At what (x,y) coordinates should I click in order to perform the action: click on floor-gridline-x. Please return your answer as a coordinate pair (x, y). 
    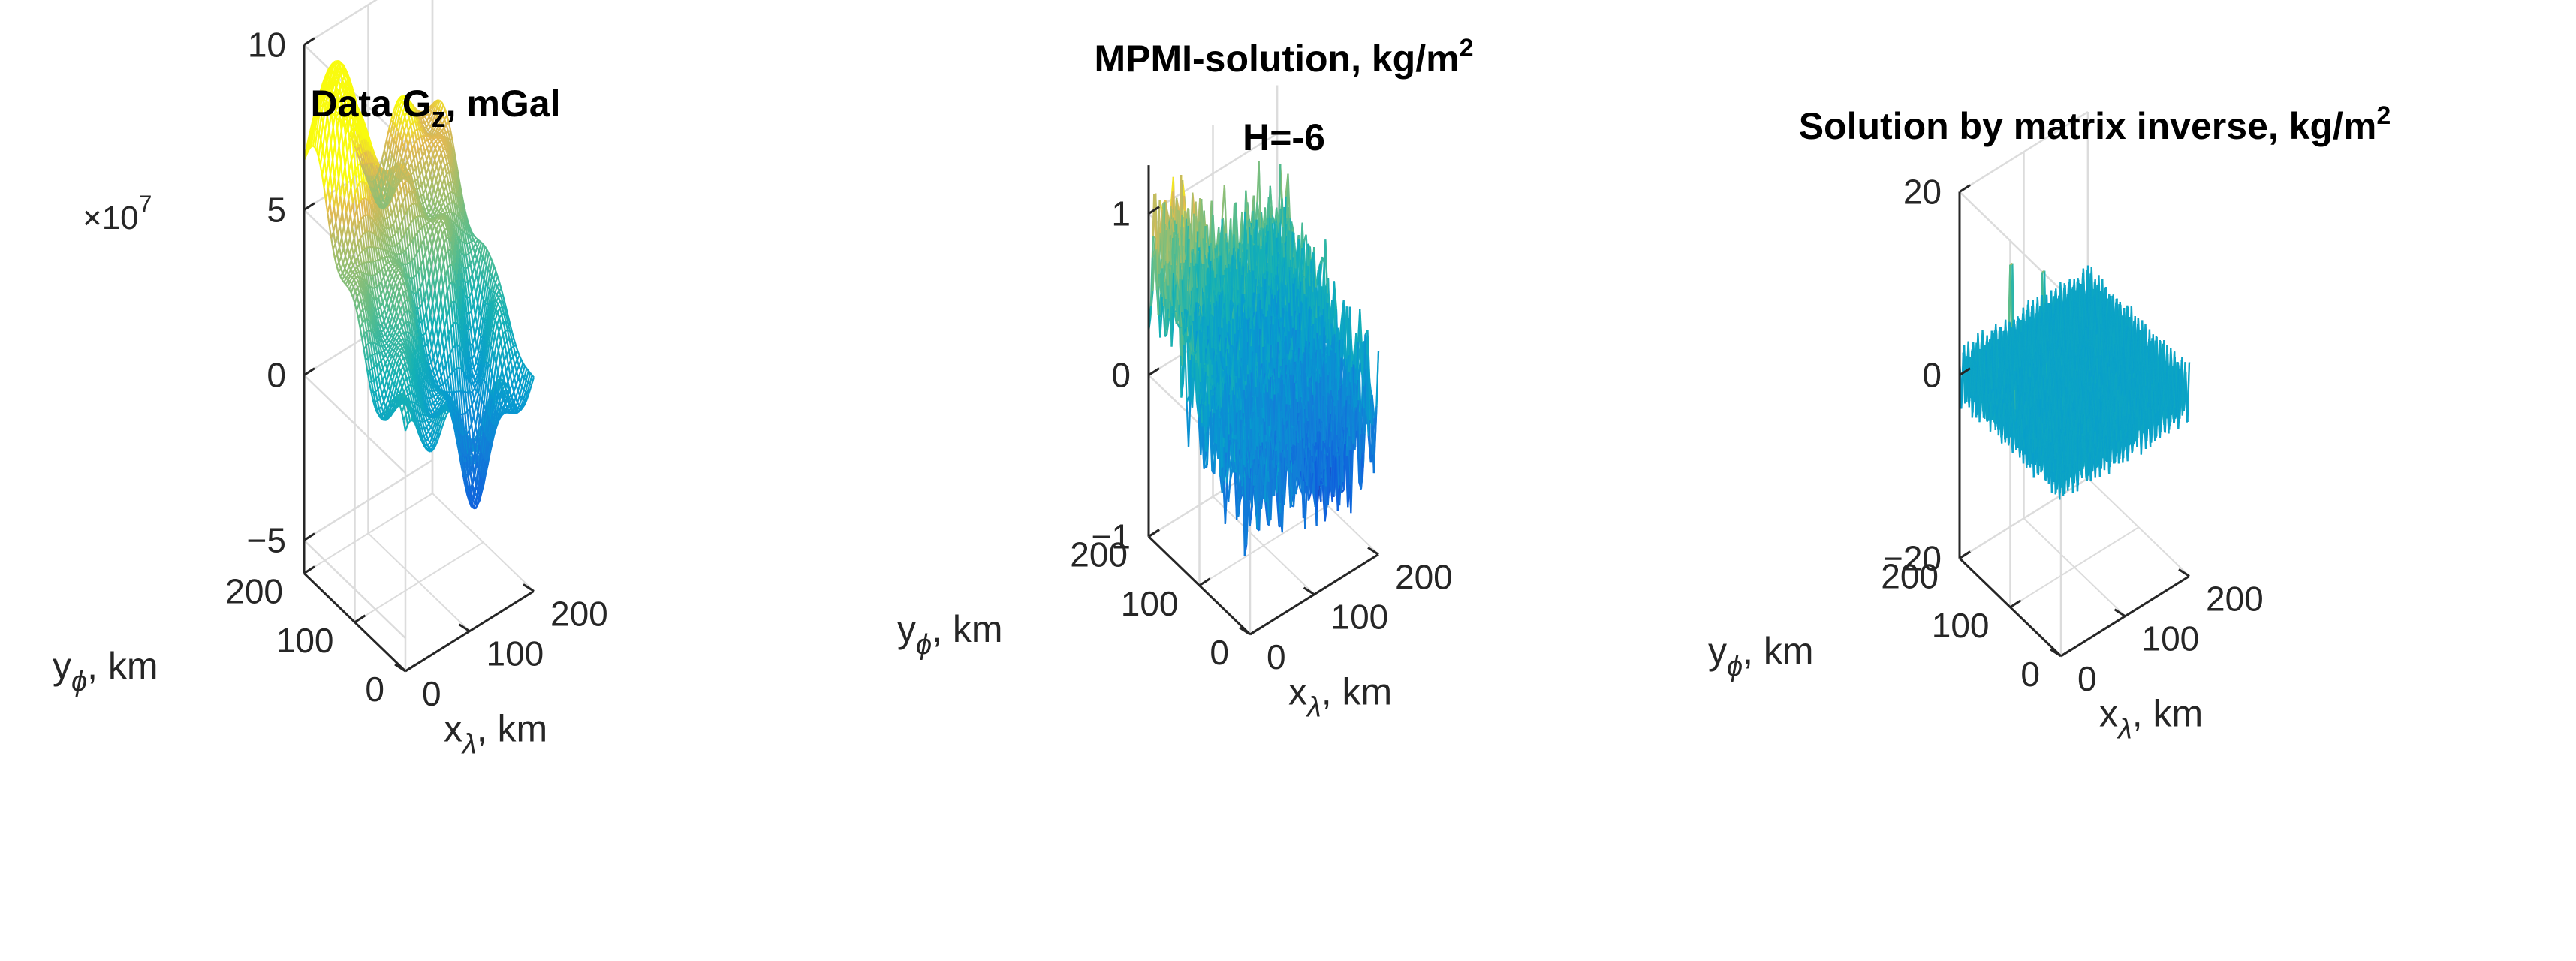
    Looking at the image, I should click on (484, 542).